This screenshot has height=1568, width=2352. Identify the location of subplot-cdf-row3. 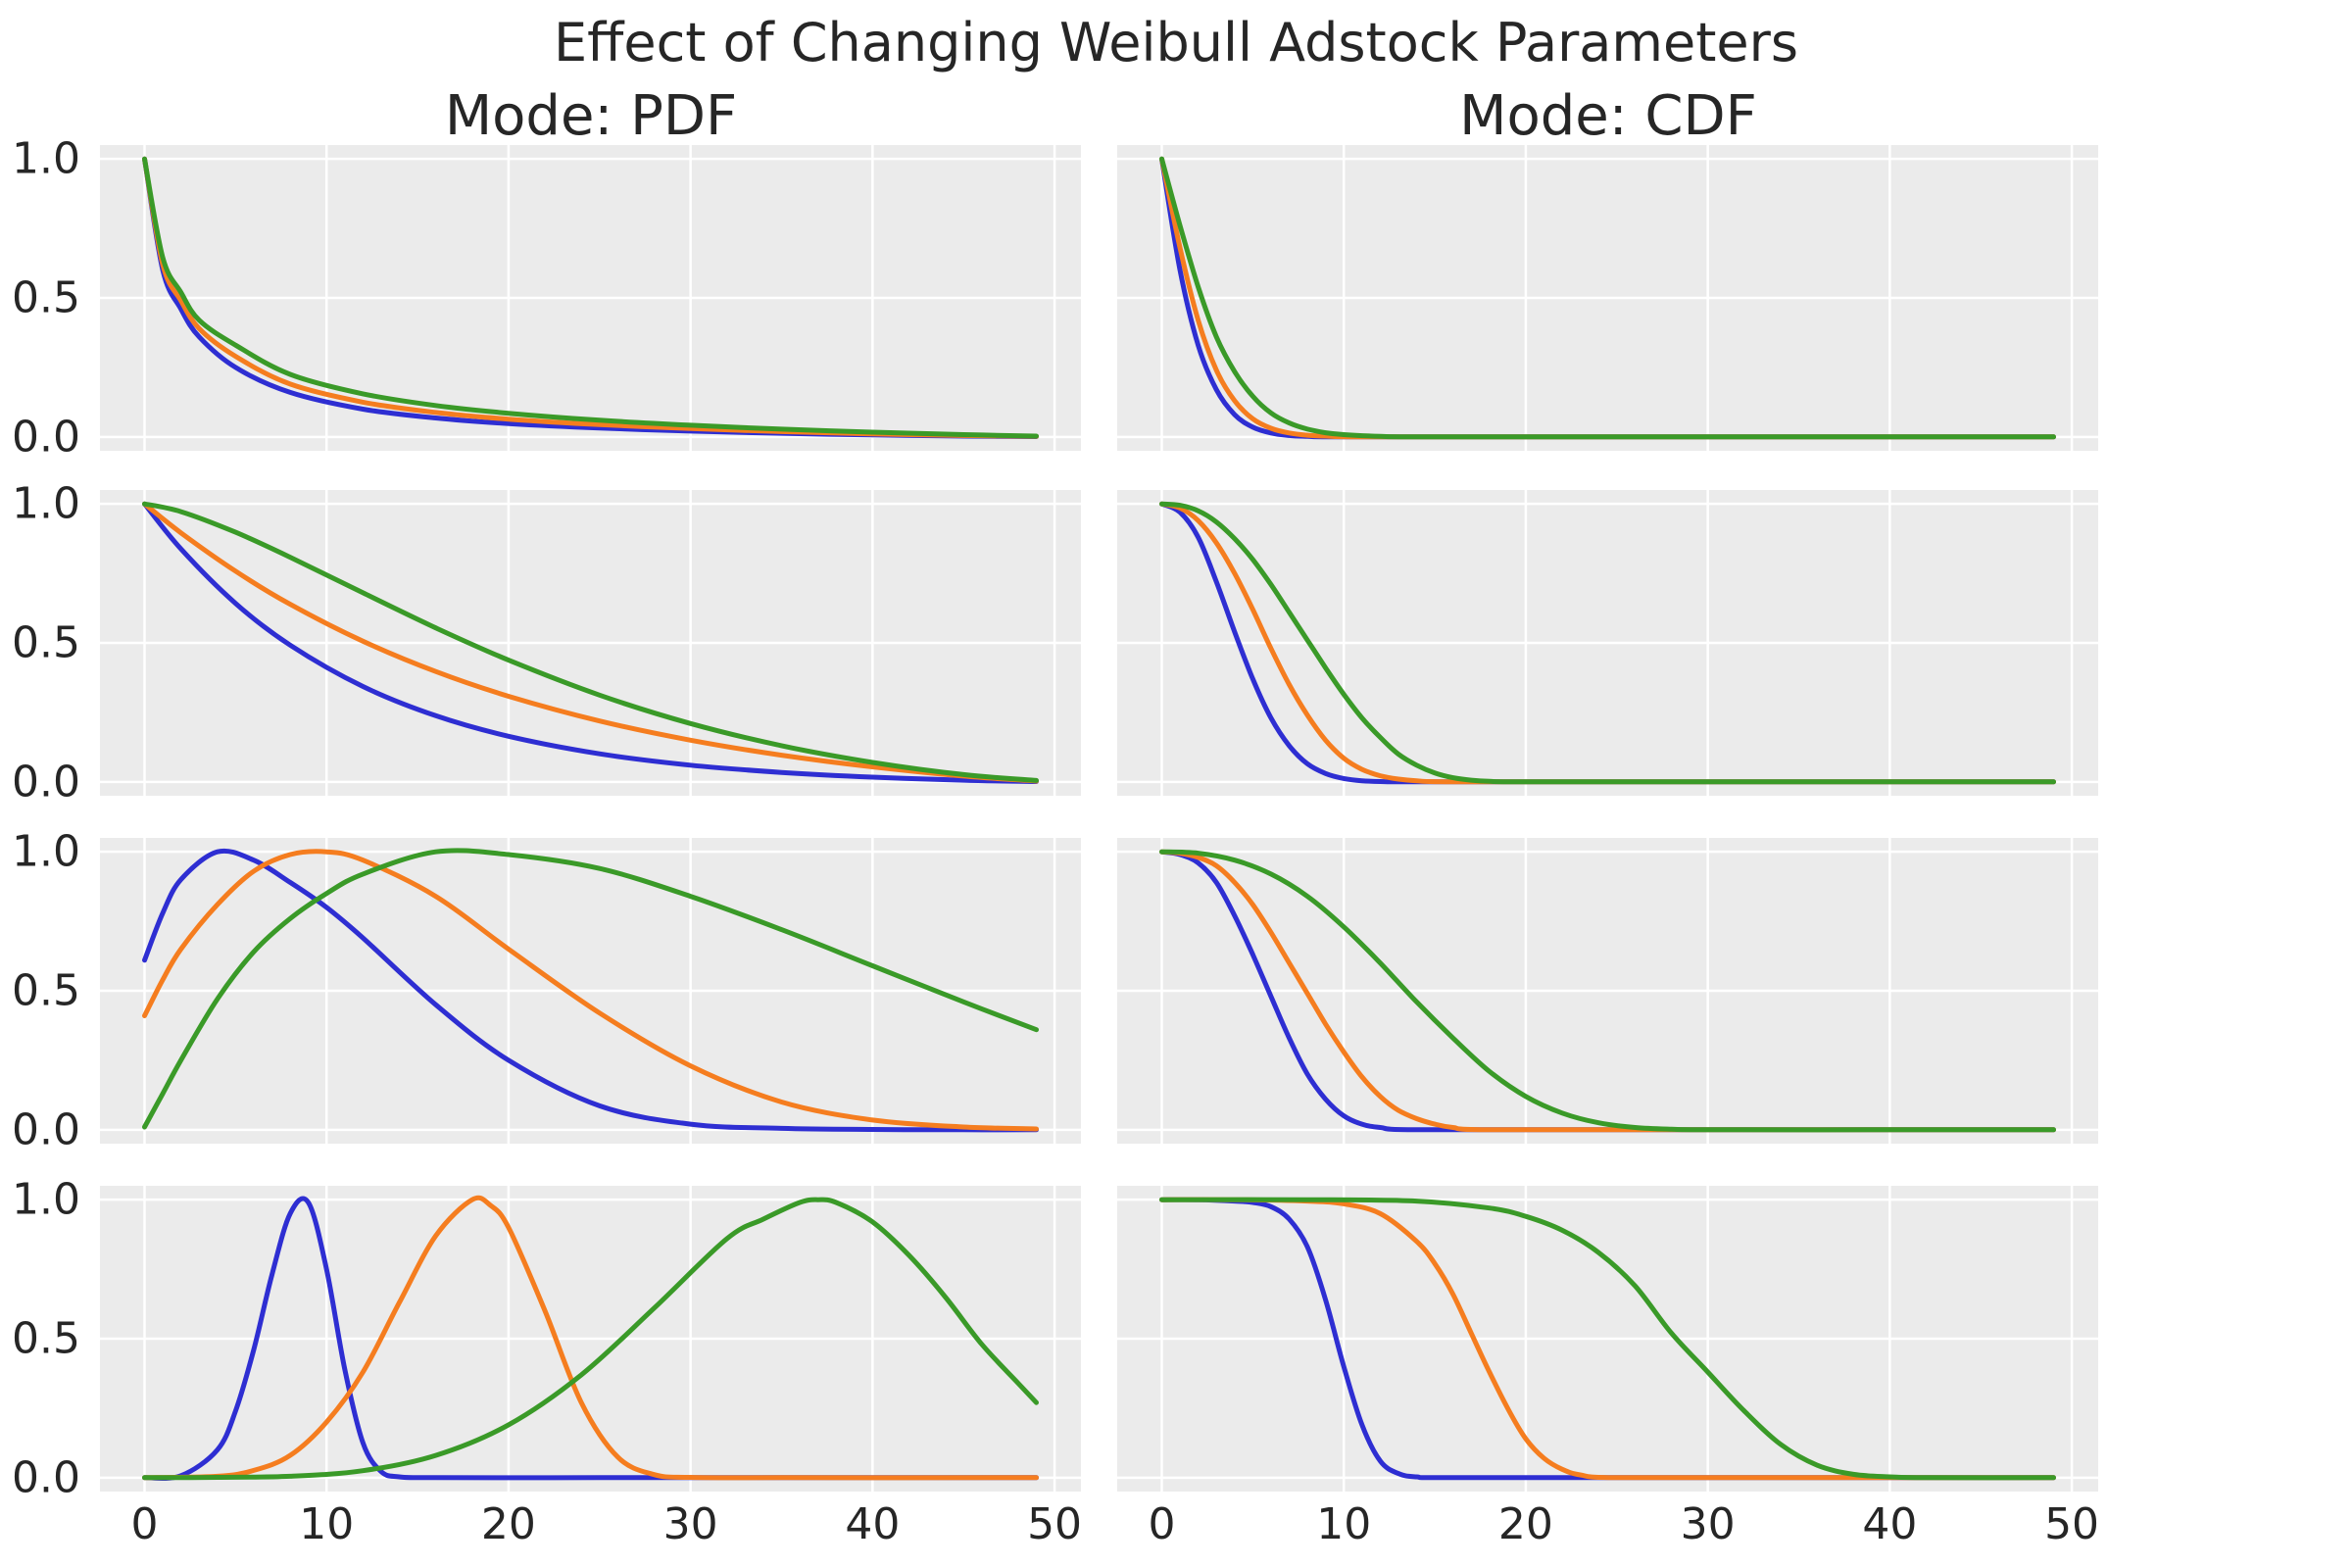
(1607, 991).